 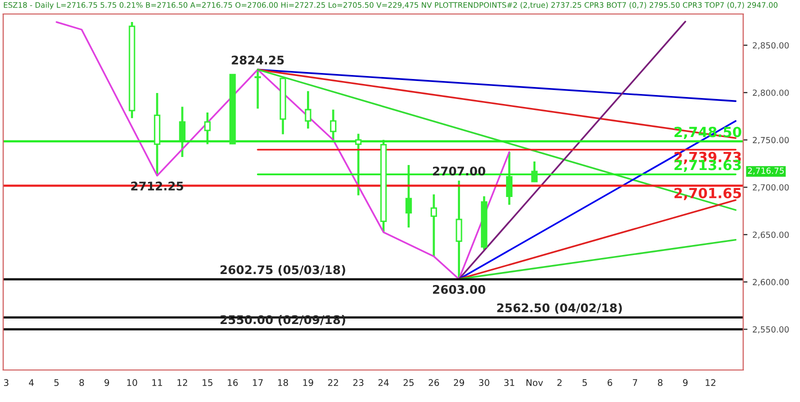 What do you see at coordinates (559, 308) in the screenshot?
I see `annotation: 2562.50 (04/02/18)` at bounding box center [559, 308].